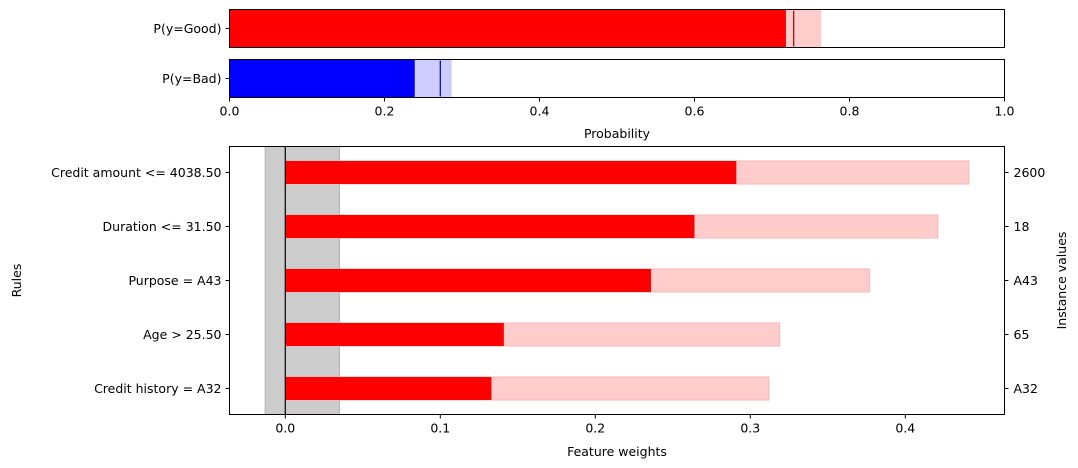 Image resolution: width=1078 pixels, height=468 pixels. I want to click on instance-value-label: 2600, so click(1030, 172).